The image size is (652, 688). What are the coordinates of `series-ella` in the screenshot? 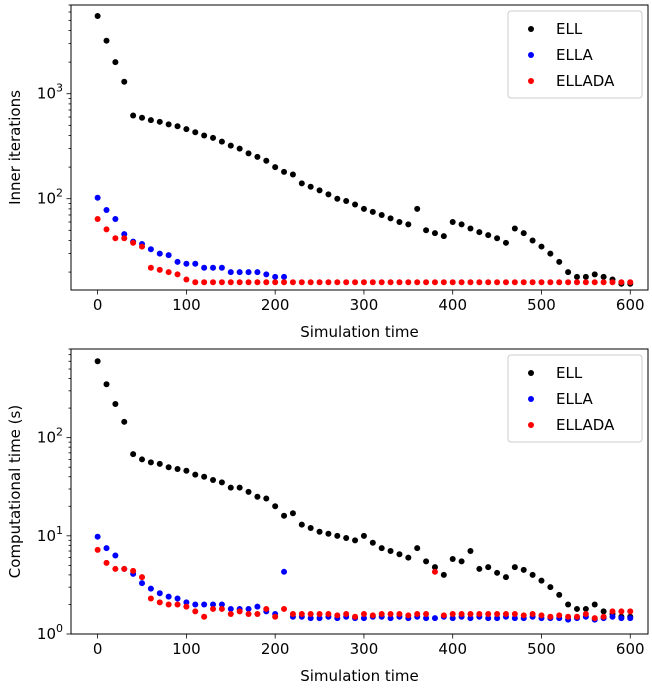 It's located at (364, 578).